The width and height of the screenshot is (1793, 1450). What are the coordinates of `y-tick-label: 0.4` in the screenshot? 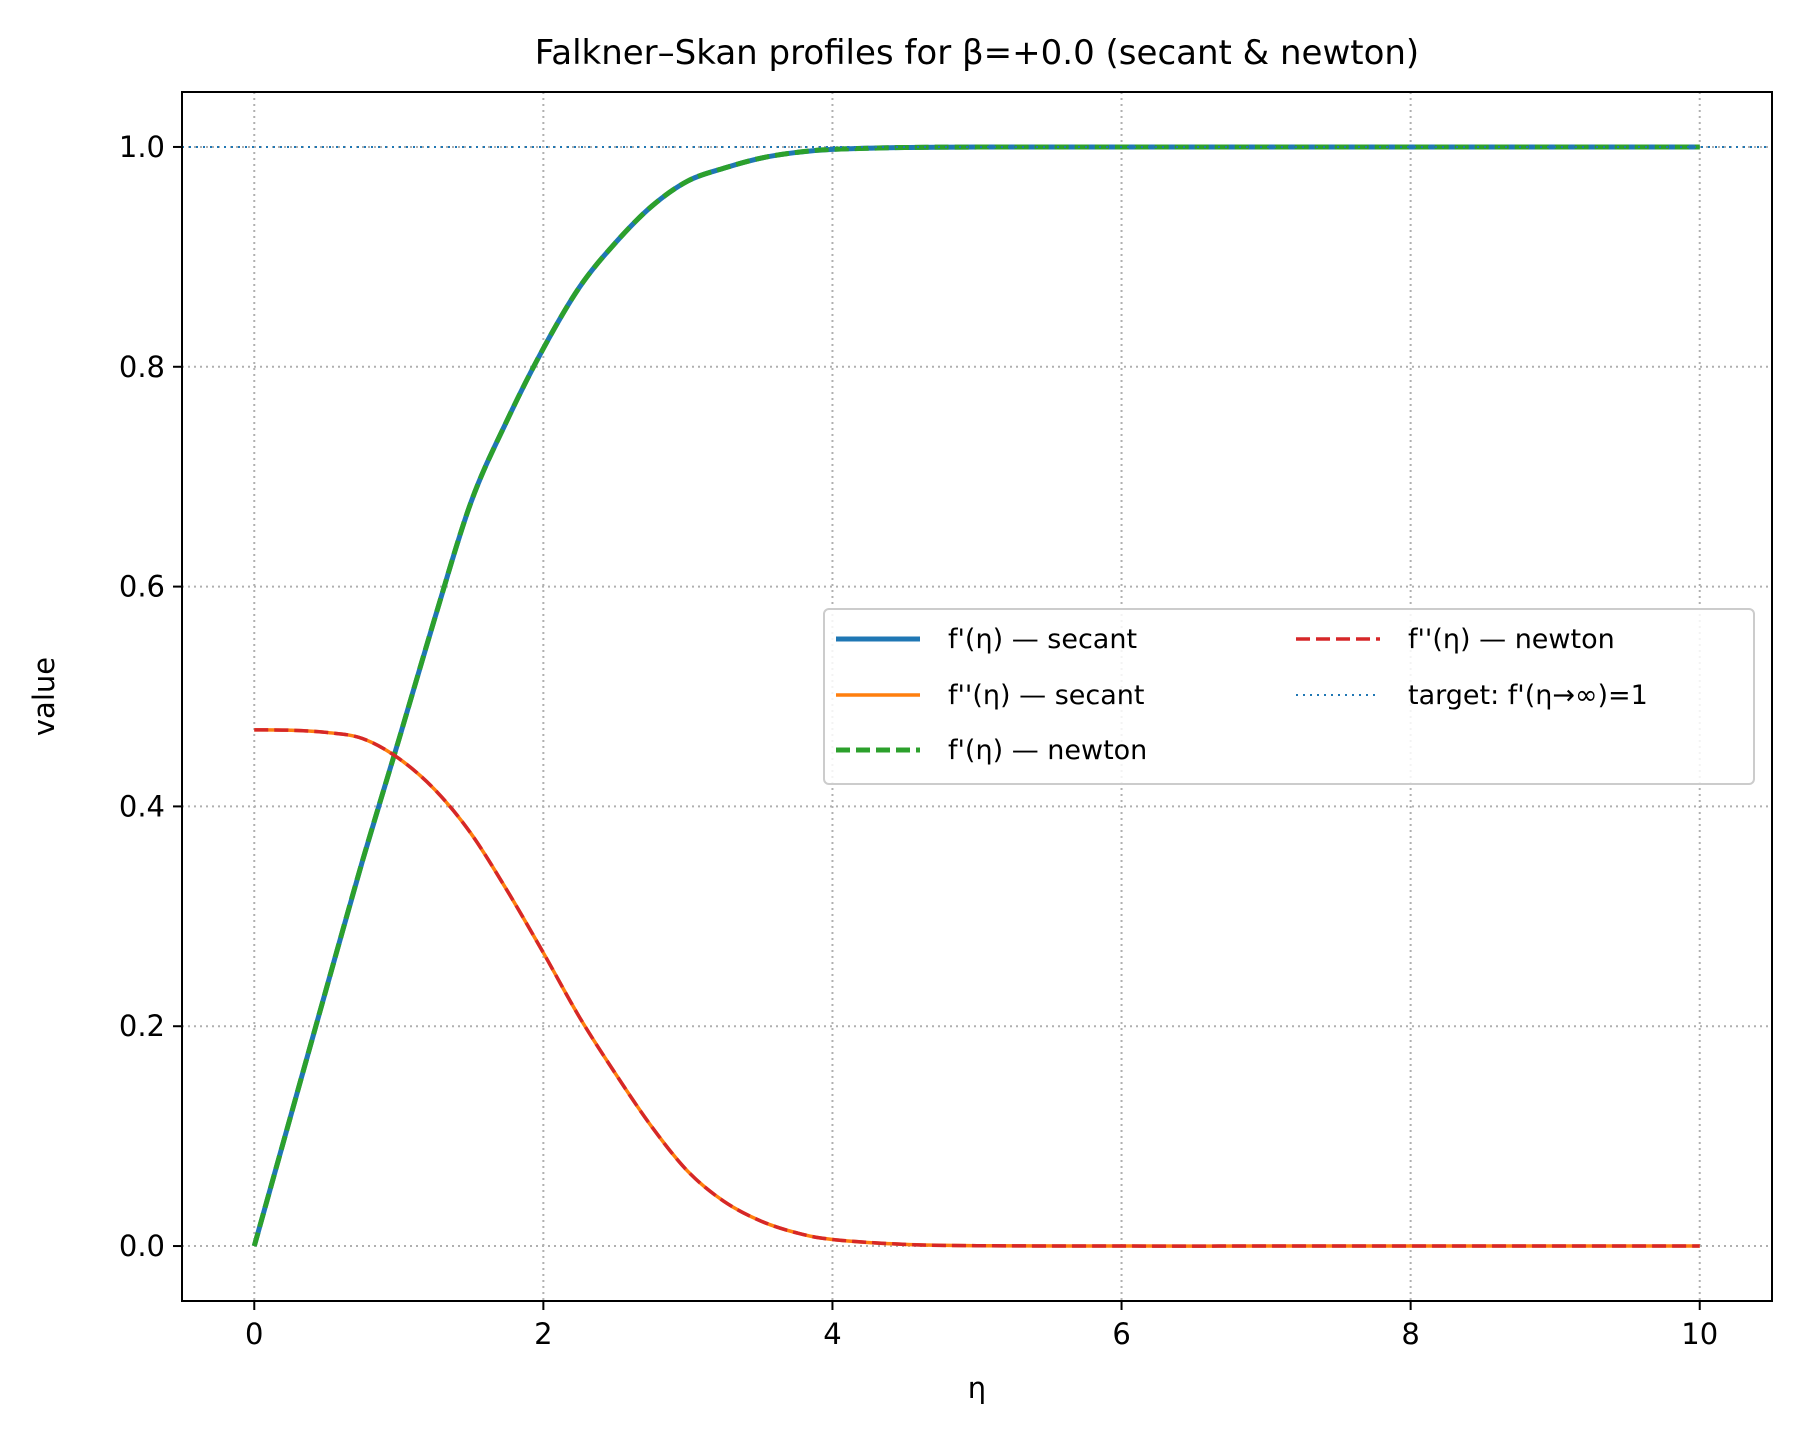 It's located at (142, 806).